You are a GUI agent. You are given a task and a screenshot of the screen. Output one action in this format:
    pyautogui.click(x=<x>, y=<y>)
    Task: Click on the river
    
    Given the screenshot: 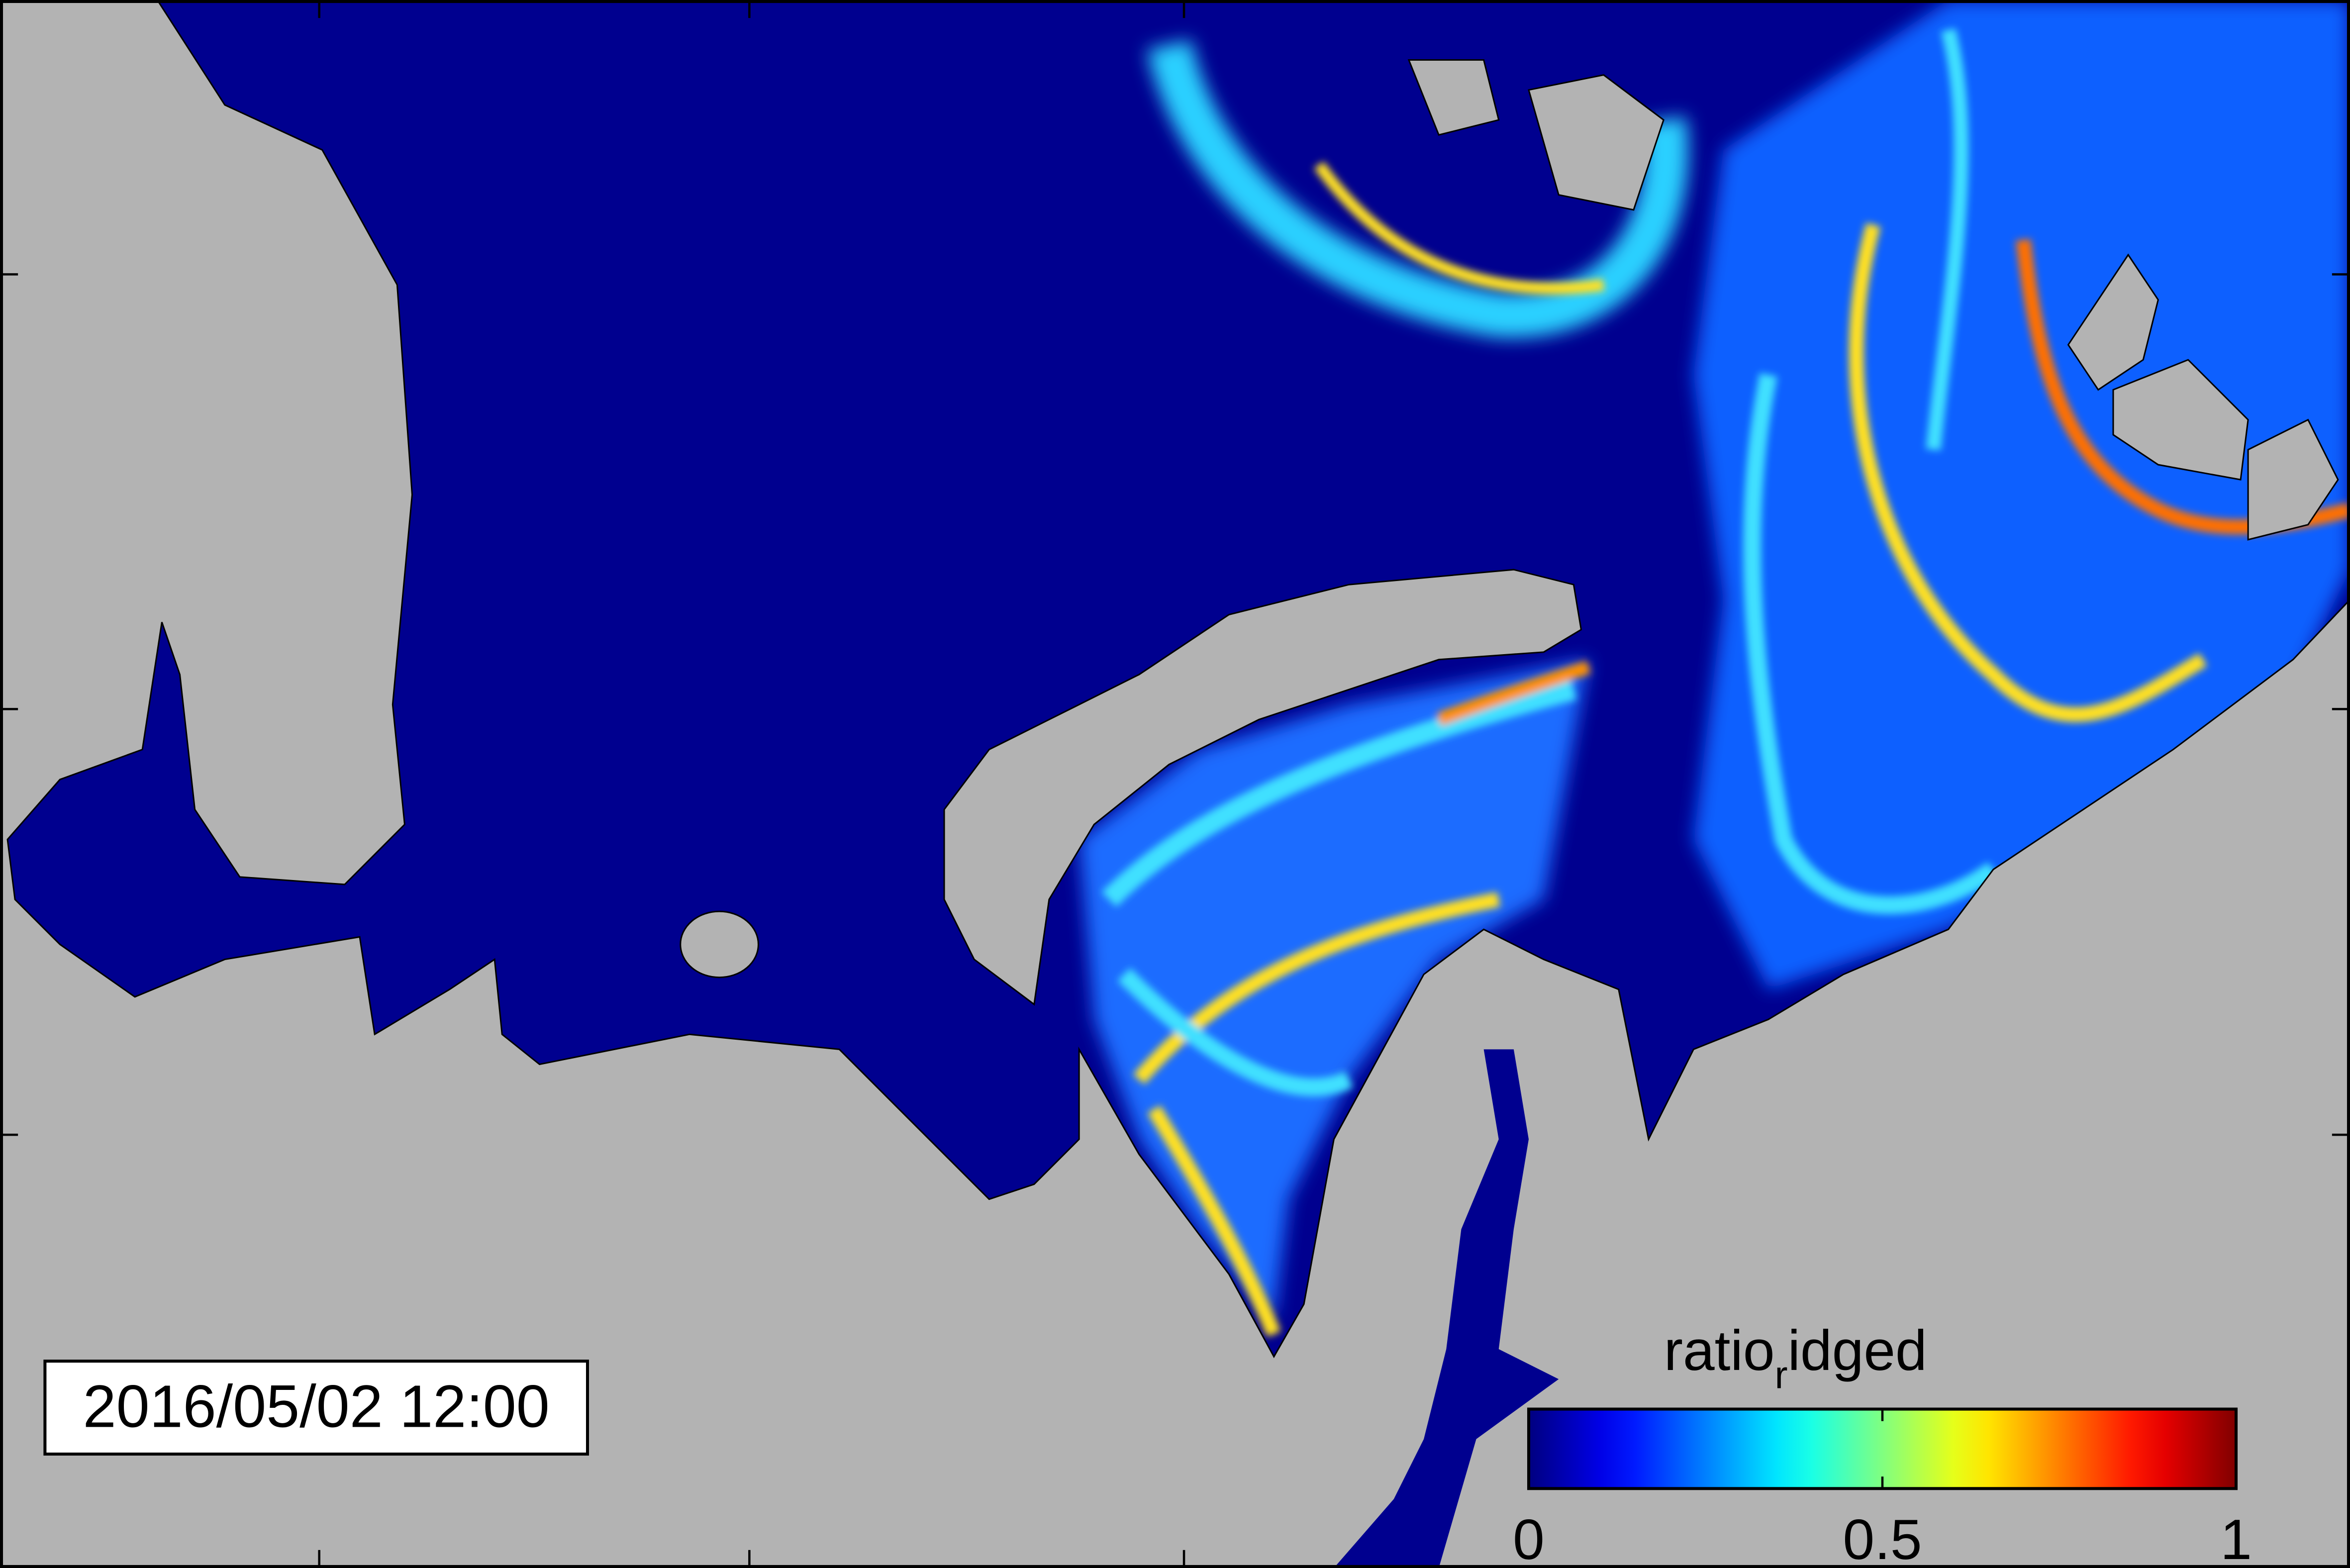 What is the action you would take?
    pyautogui.click(x=1446, y=1308)
    